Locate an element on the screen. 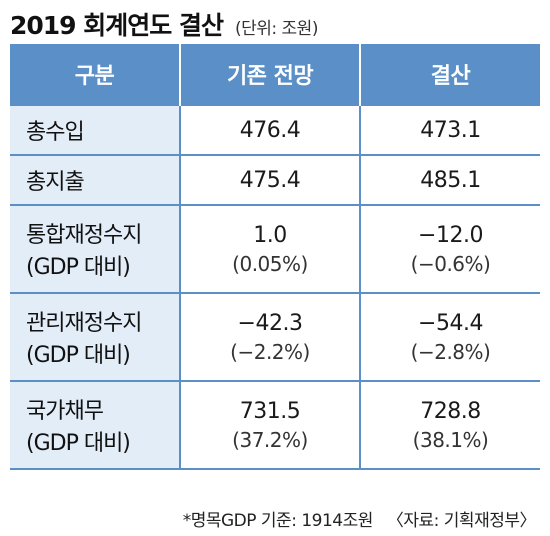  row-label-main: 총수입 is located at coordinates (55, 132).